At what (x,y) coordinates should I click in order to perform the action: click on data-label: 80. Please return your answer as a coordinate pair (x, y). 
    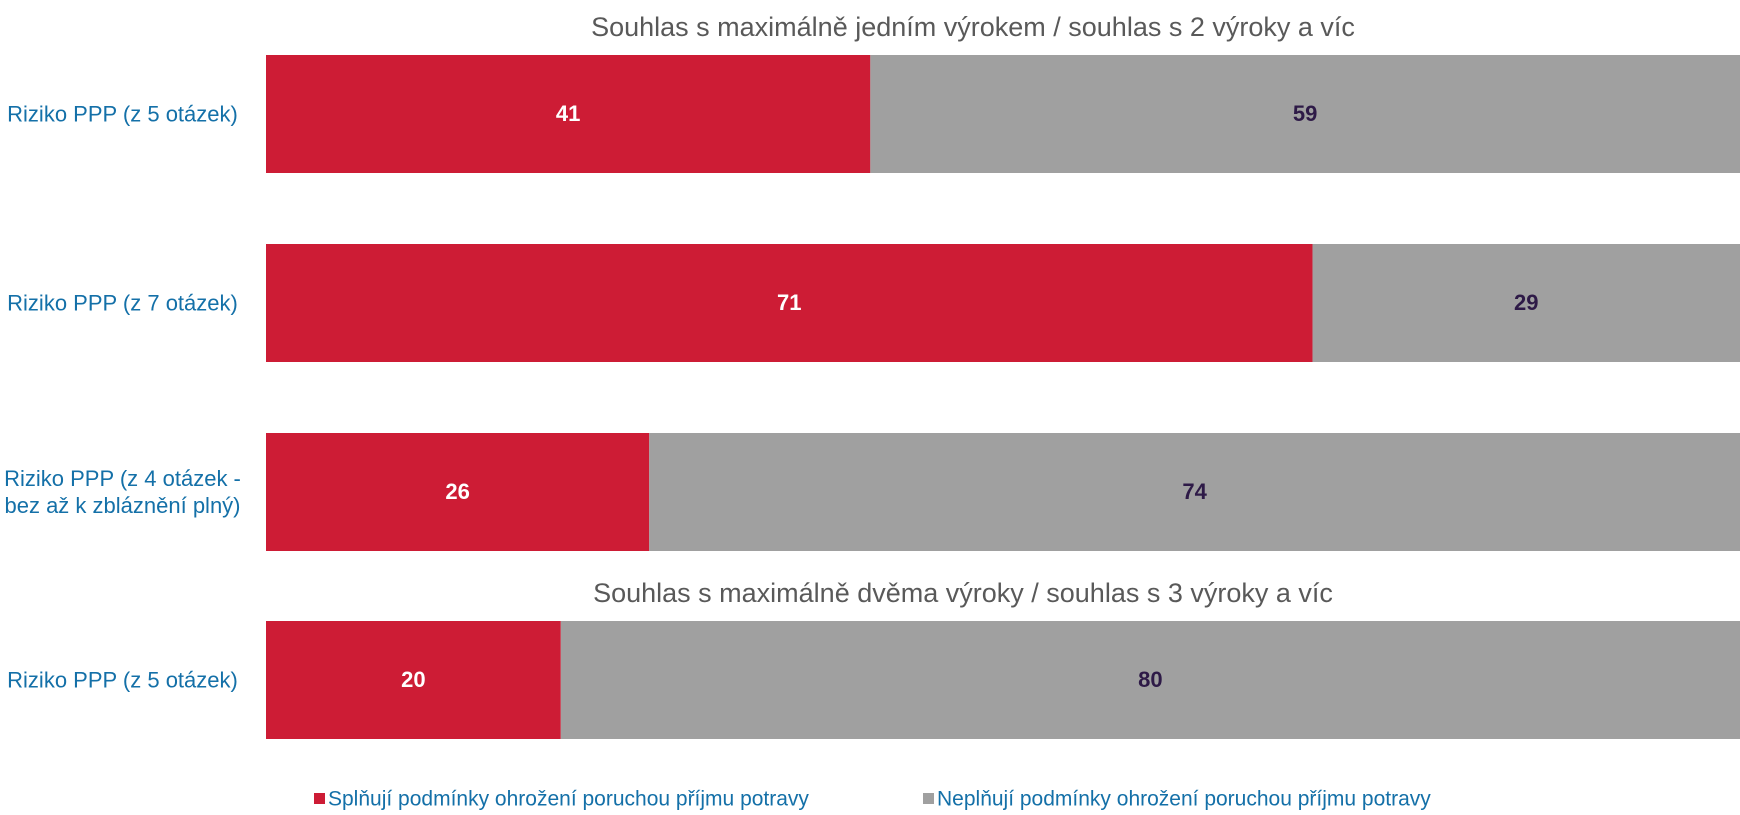
    Looking at the image, I should click on (1150, 679).